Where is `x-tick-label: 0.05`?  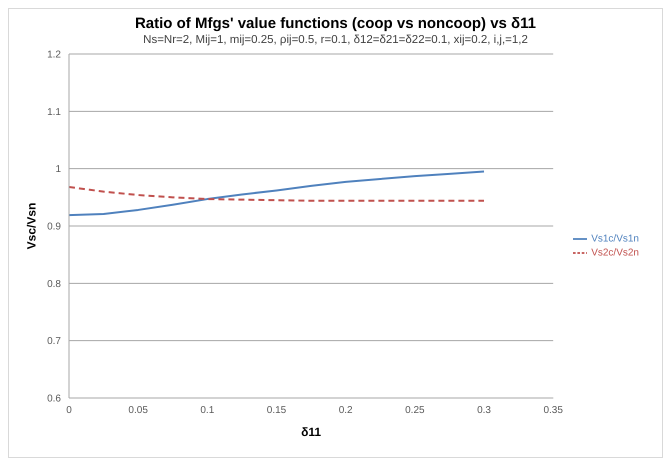 x-tick-label: 0.05 is located at coordinates (138, 410).